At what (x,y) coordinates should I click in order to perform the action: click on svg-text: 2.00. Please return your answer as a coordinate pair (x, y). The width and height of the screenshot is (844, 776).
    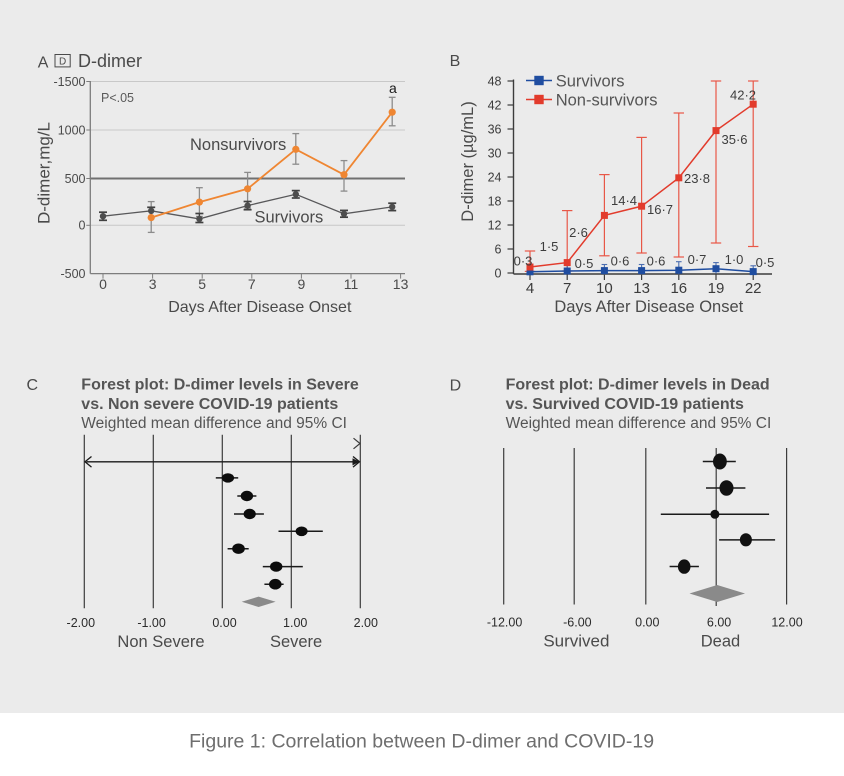
    Looking at the image, I should click on (366, 623).